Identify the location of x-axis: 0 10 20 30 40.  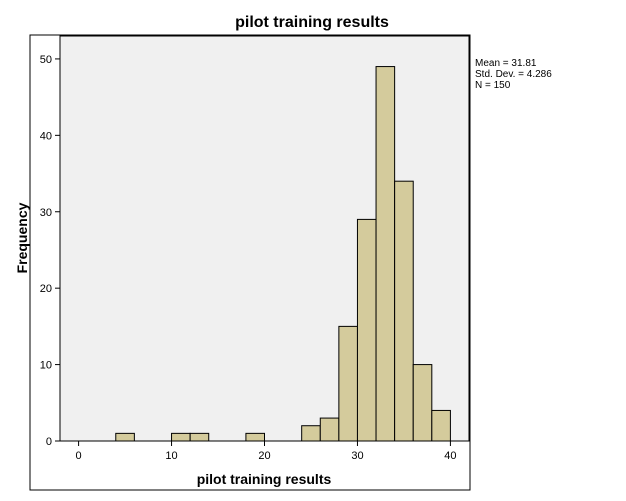
(266, 451).